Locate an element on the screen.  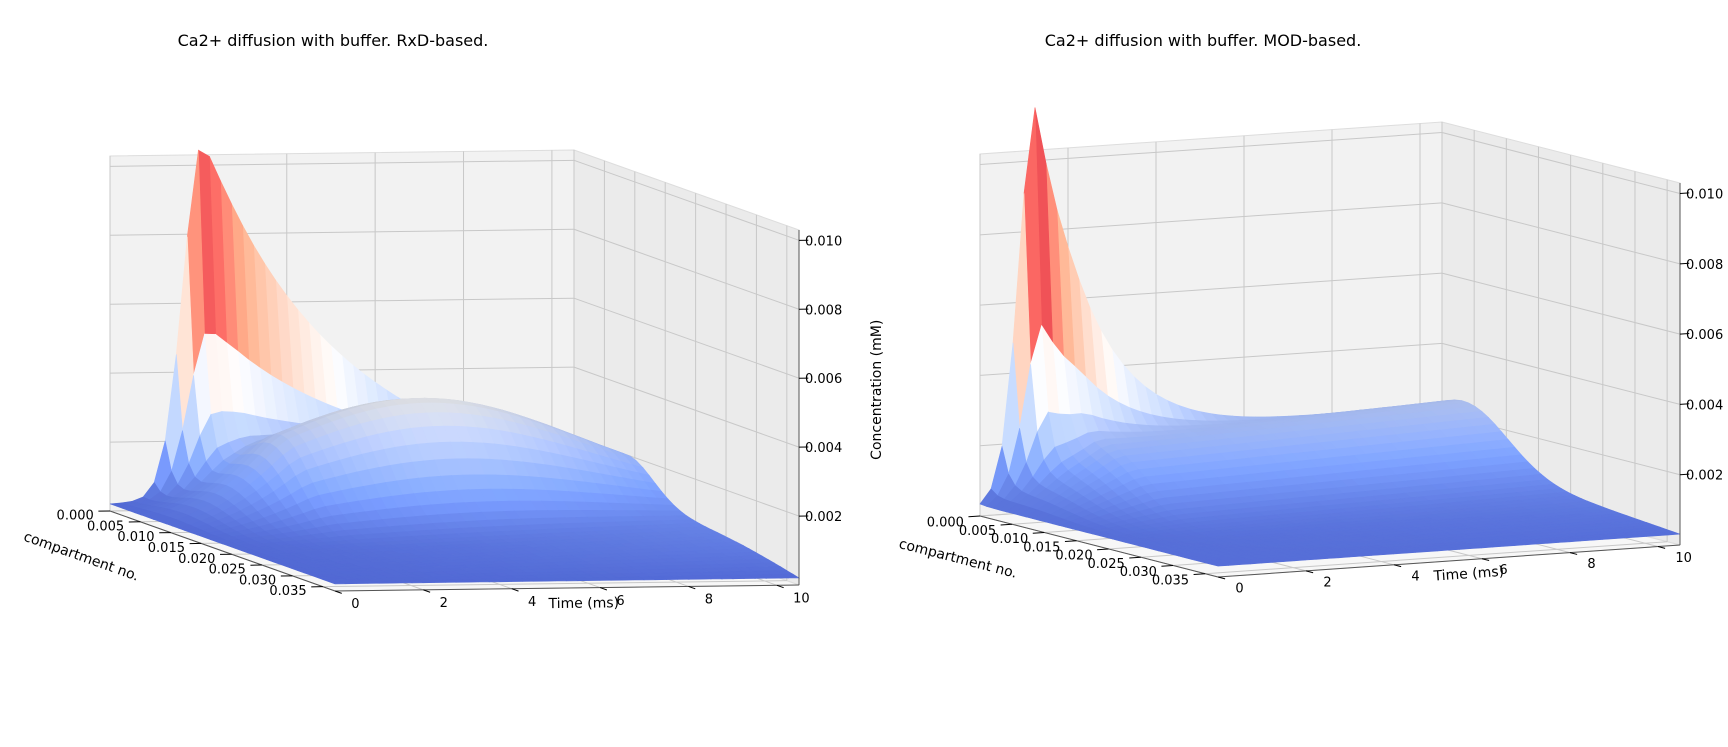
z-axis-label: Concentration (mM) is located at coordinates (877, 390).